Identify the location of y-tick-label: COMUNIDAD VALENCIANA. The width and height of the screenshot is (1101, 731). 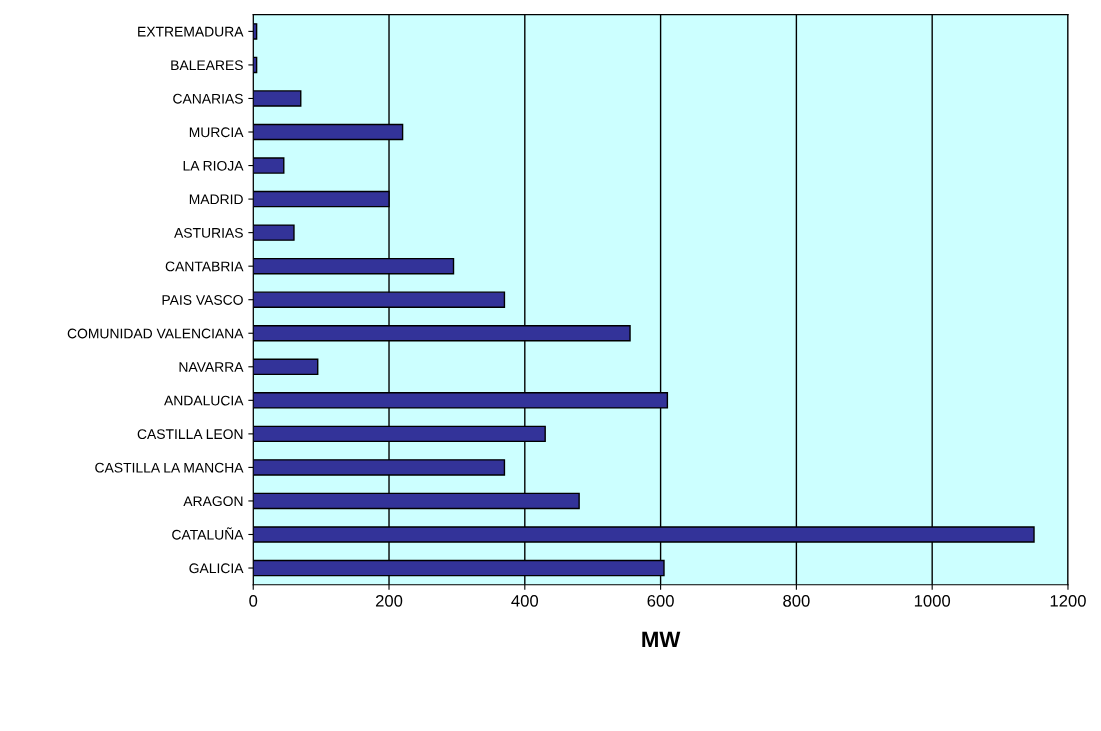
(155, 333).